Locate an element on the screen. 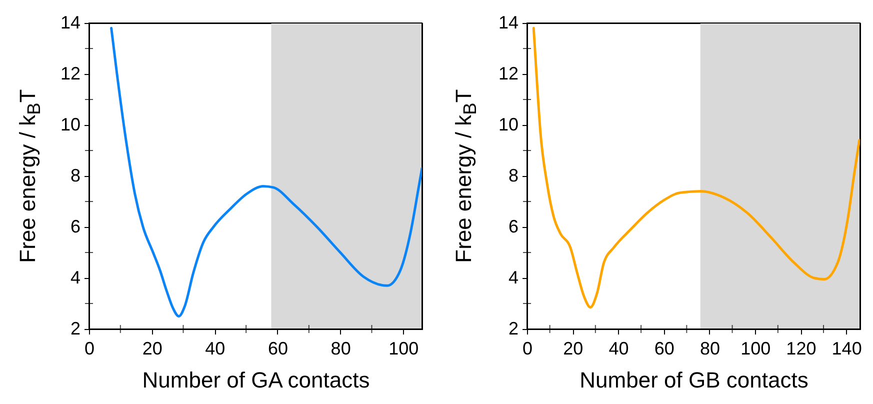  x-axis-title: Number of GB contacts is located at coordinates (694, 380).